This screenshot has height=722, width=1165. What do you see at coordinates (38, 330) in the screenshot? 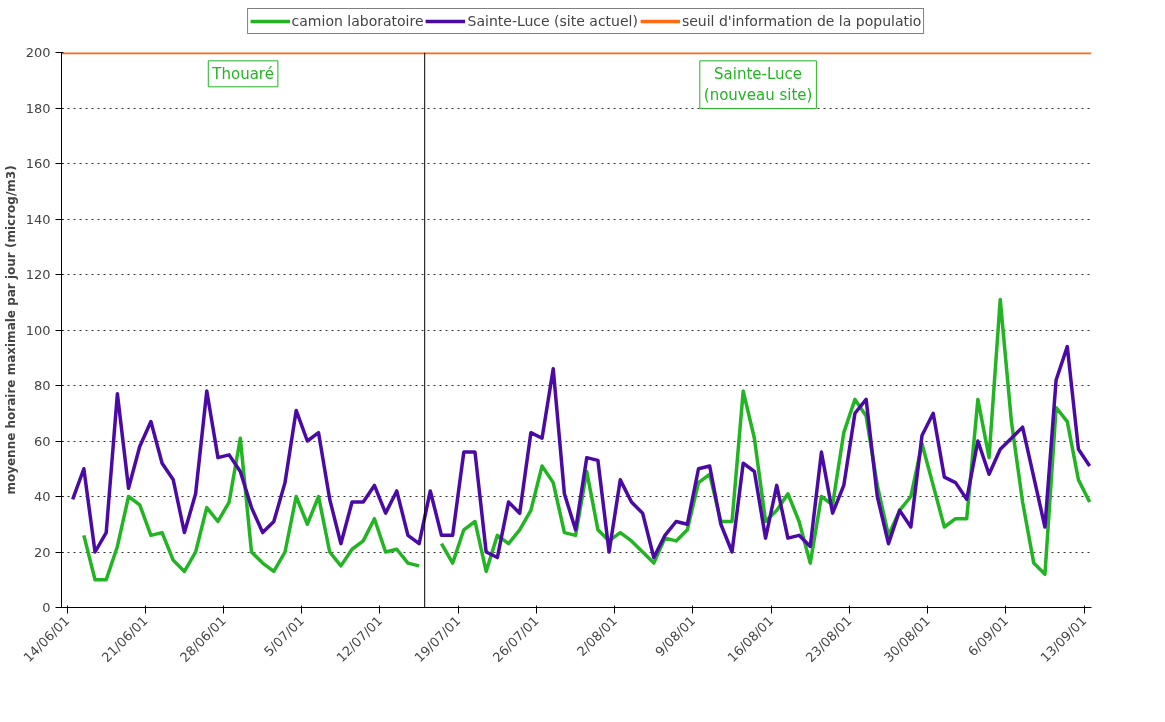
I see `y-tick-label: 100` at bounding box center [38, 330].